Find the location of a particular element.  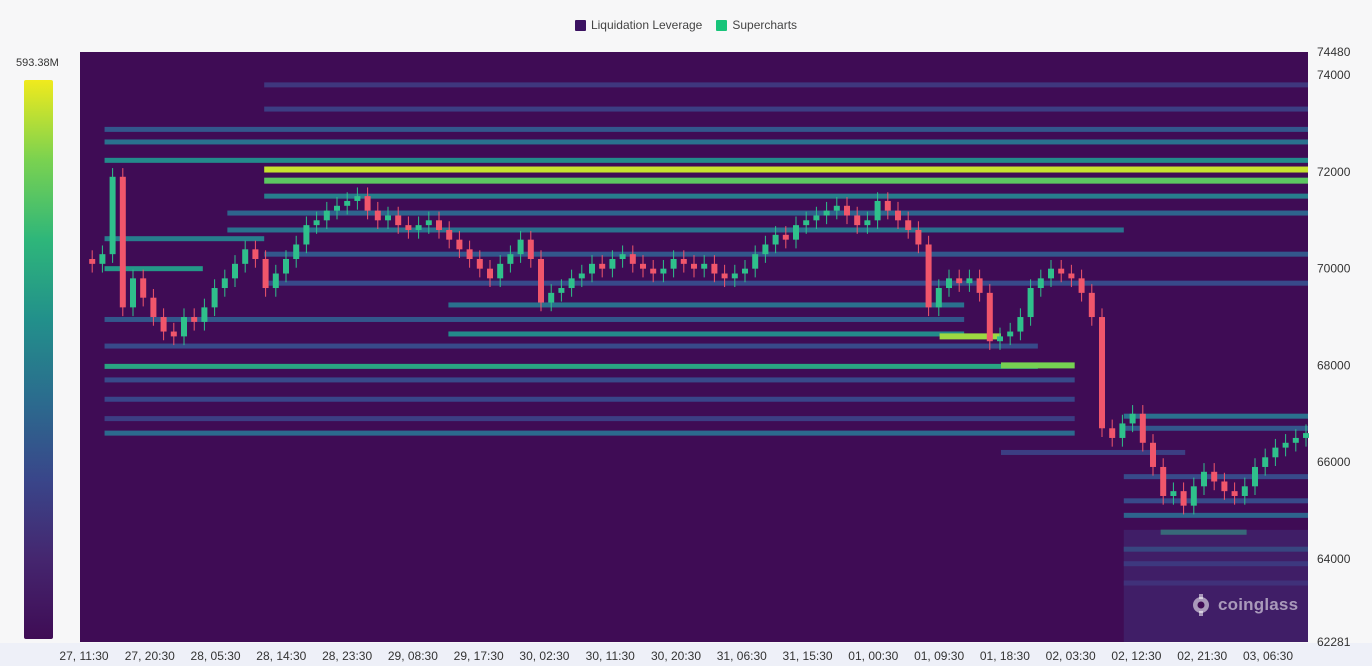

legend-item-supercharts: Supercharts is located at coordinates (756, 25).